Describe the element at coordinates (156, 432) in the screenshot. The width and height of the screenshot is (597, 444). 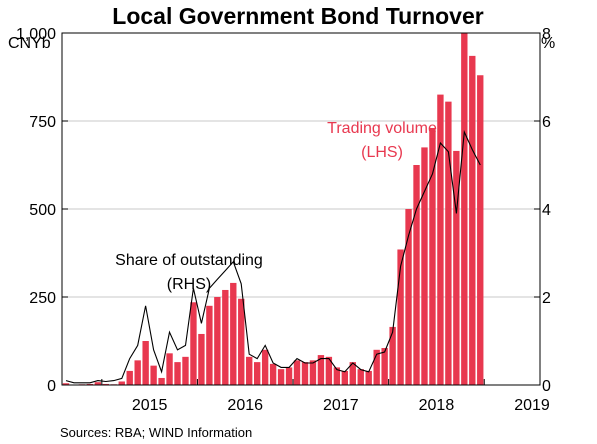
I see `source-note: Sources: RBA; WIND Information` at that location.